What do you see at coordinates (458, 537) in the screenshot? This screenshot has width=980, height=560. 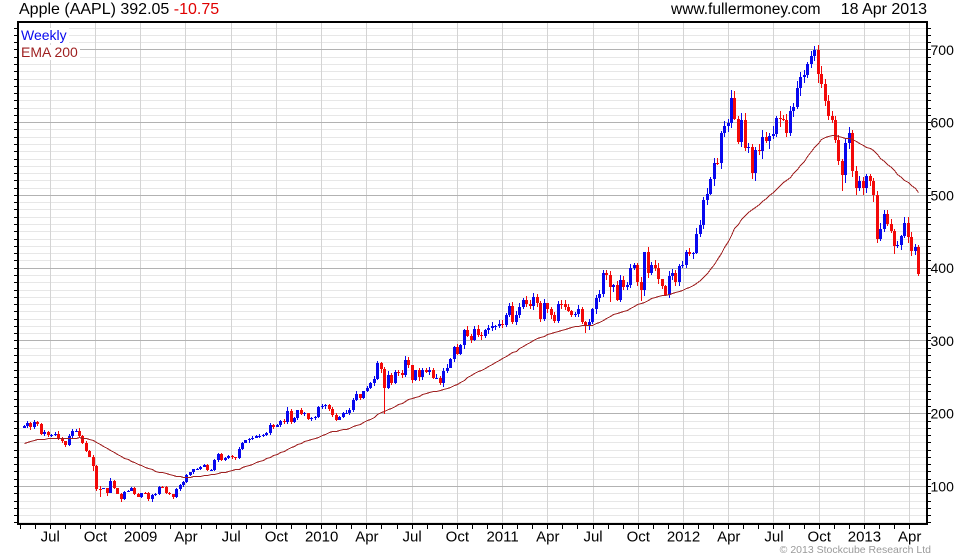 I see `x-axis-label: Oct` at bounding box center [458, 537].